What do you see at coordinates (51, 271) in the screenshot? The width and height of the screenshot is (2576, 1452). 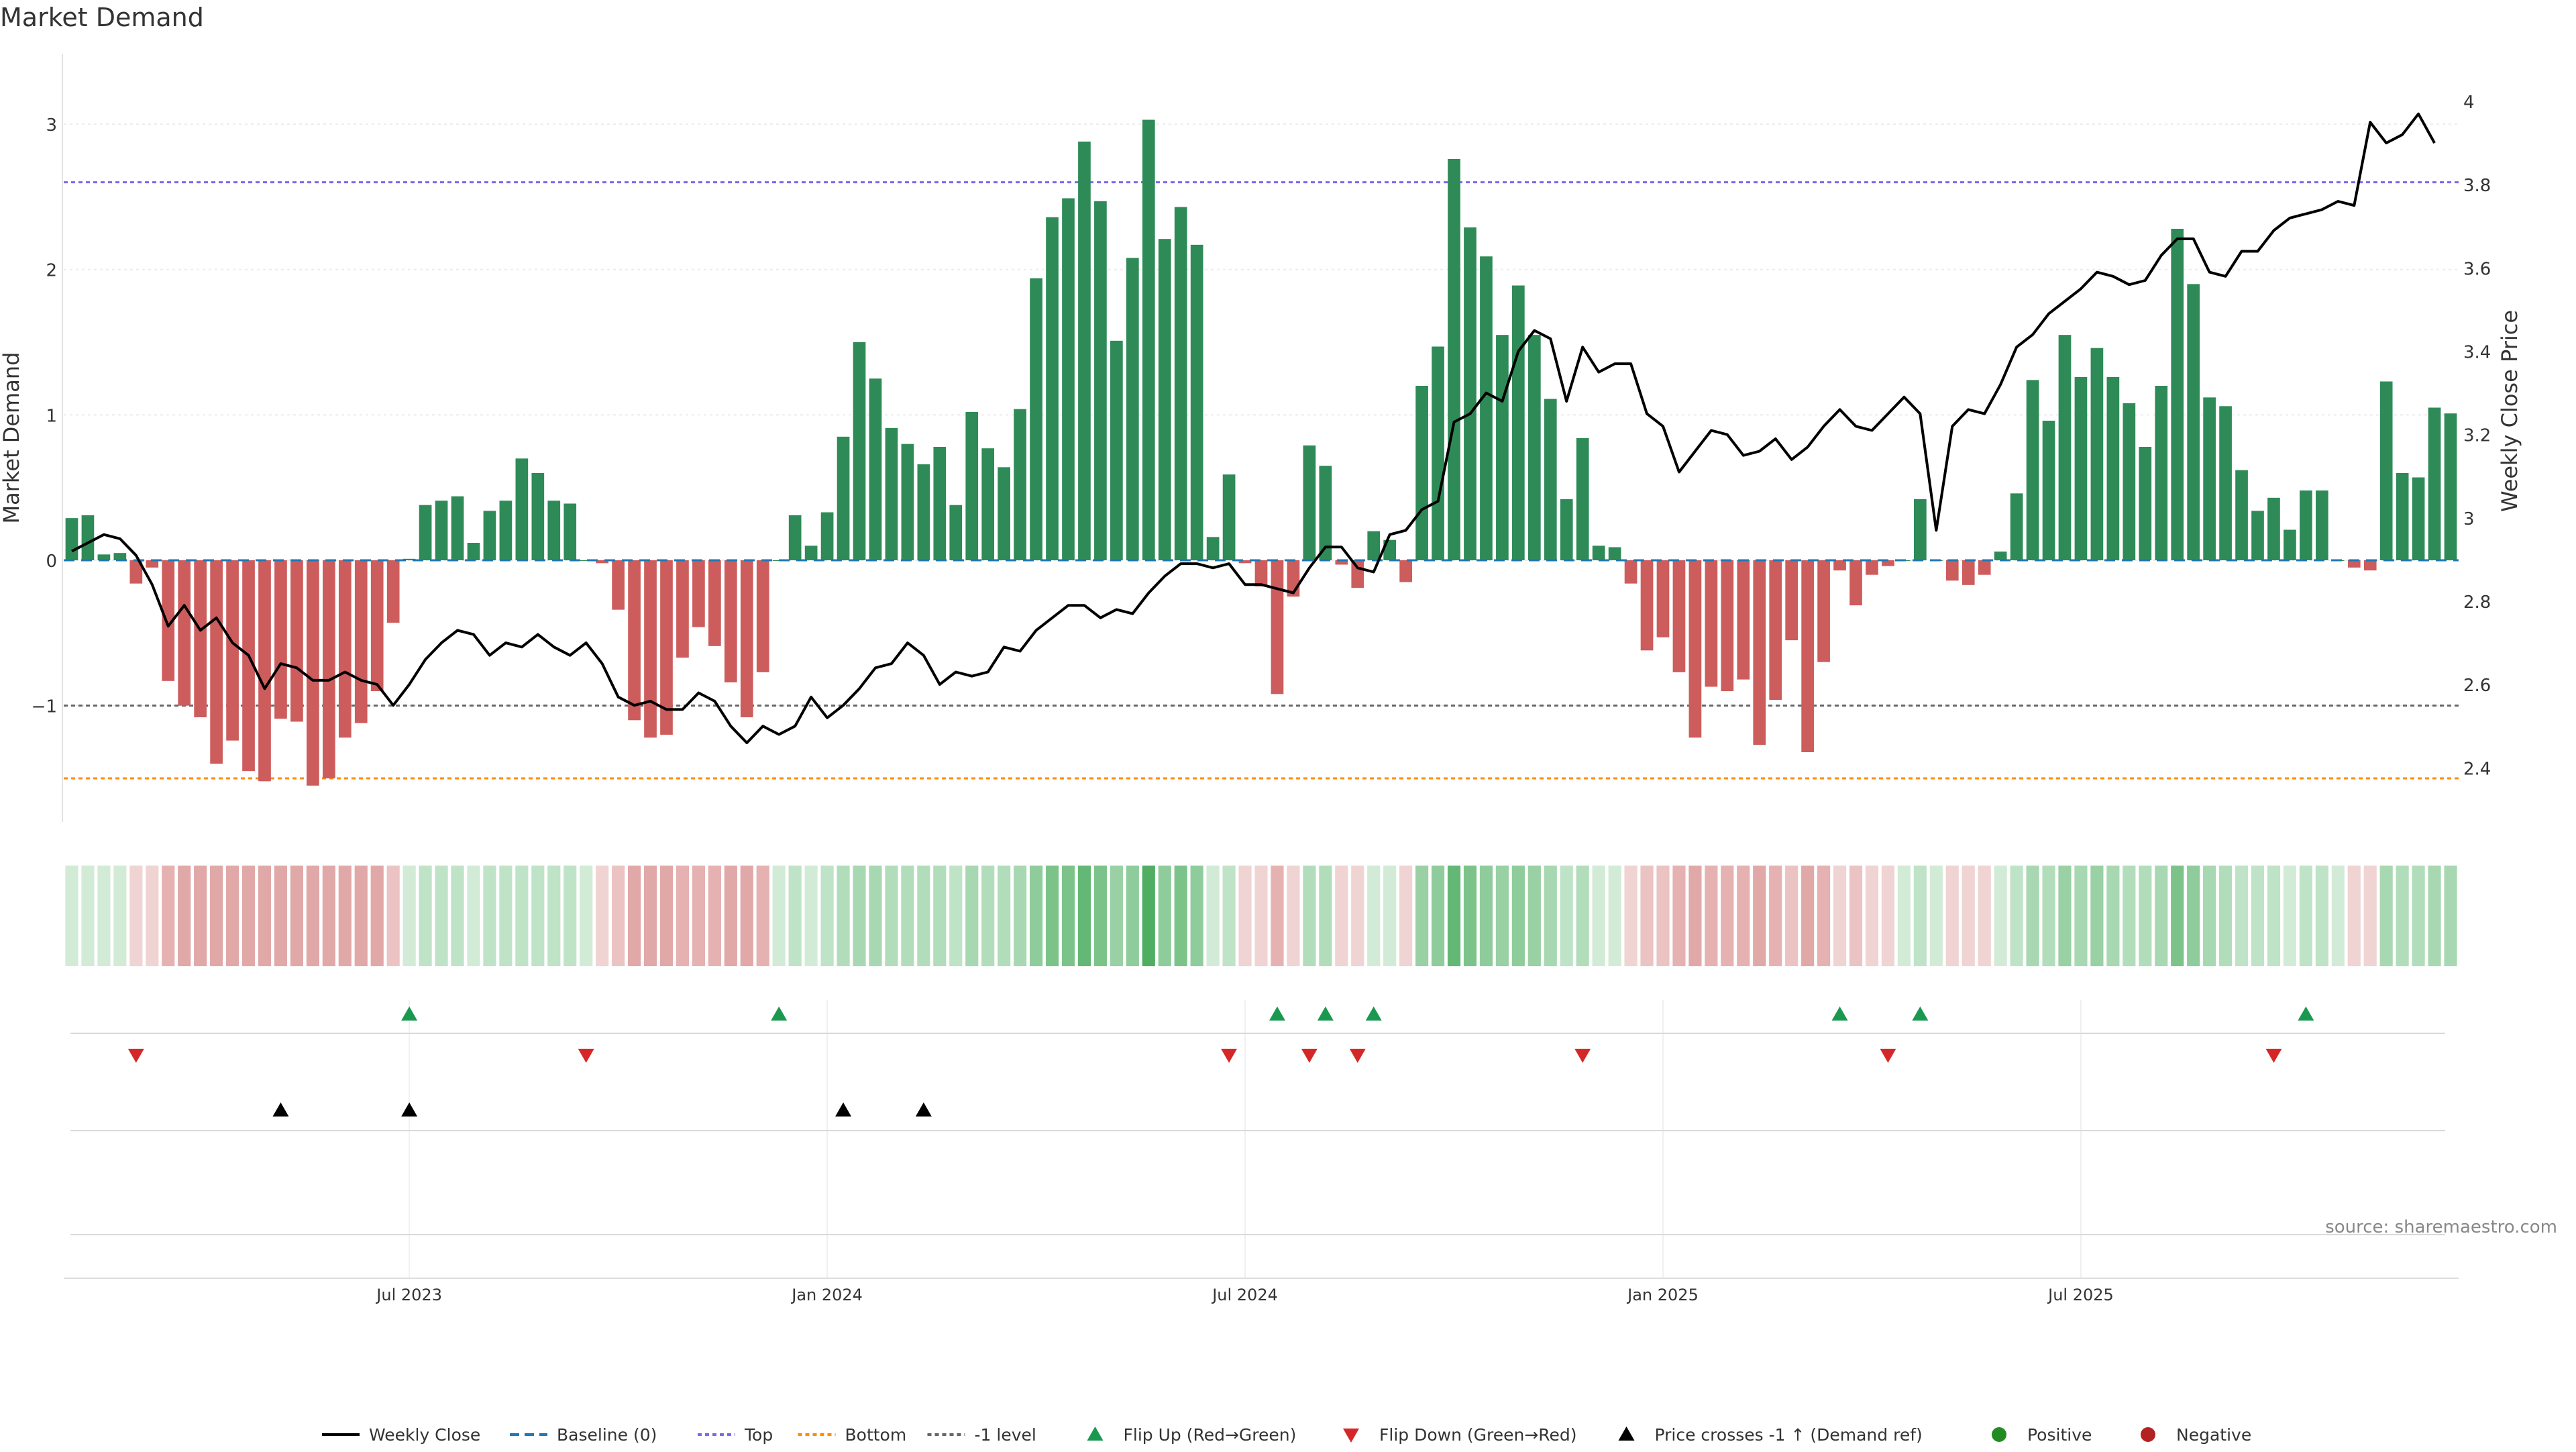 I see `y-tick-label: 2` at bounding box center [51, 271].